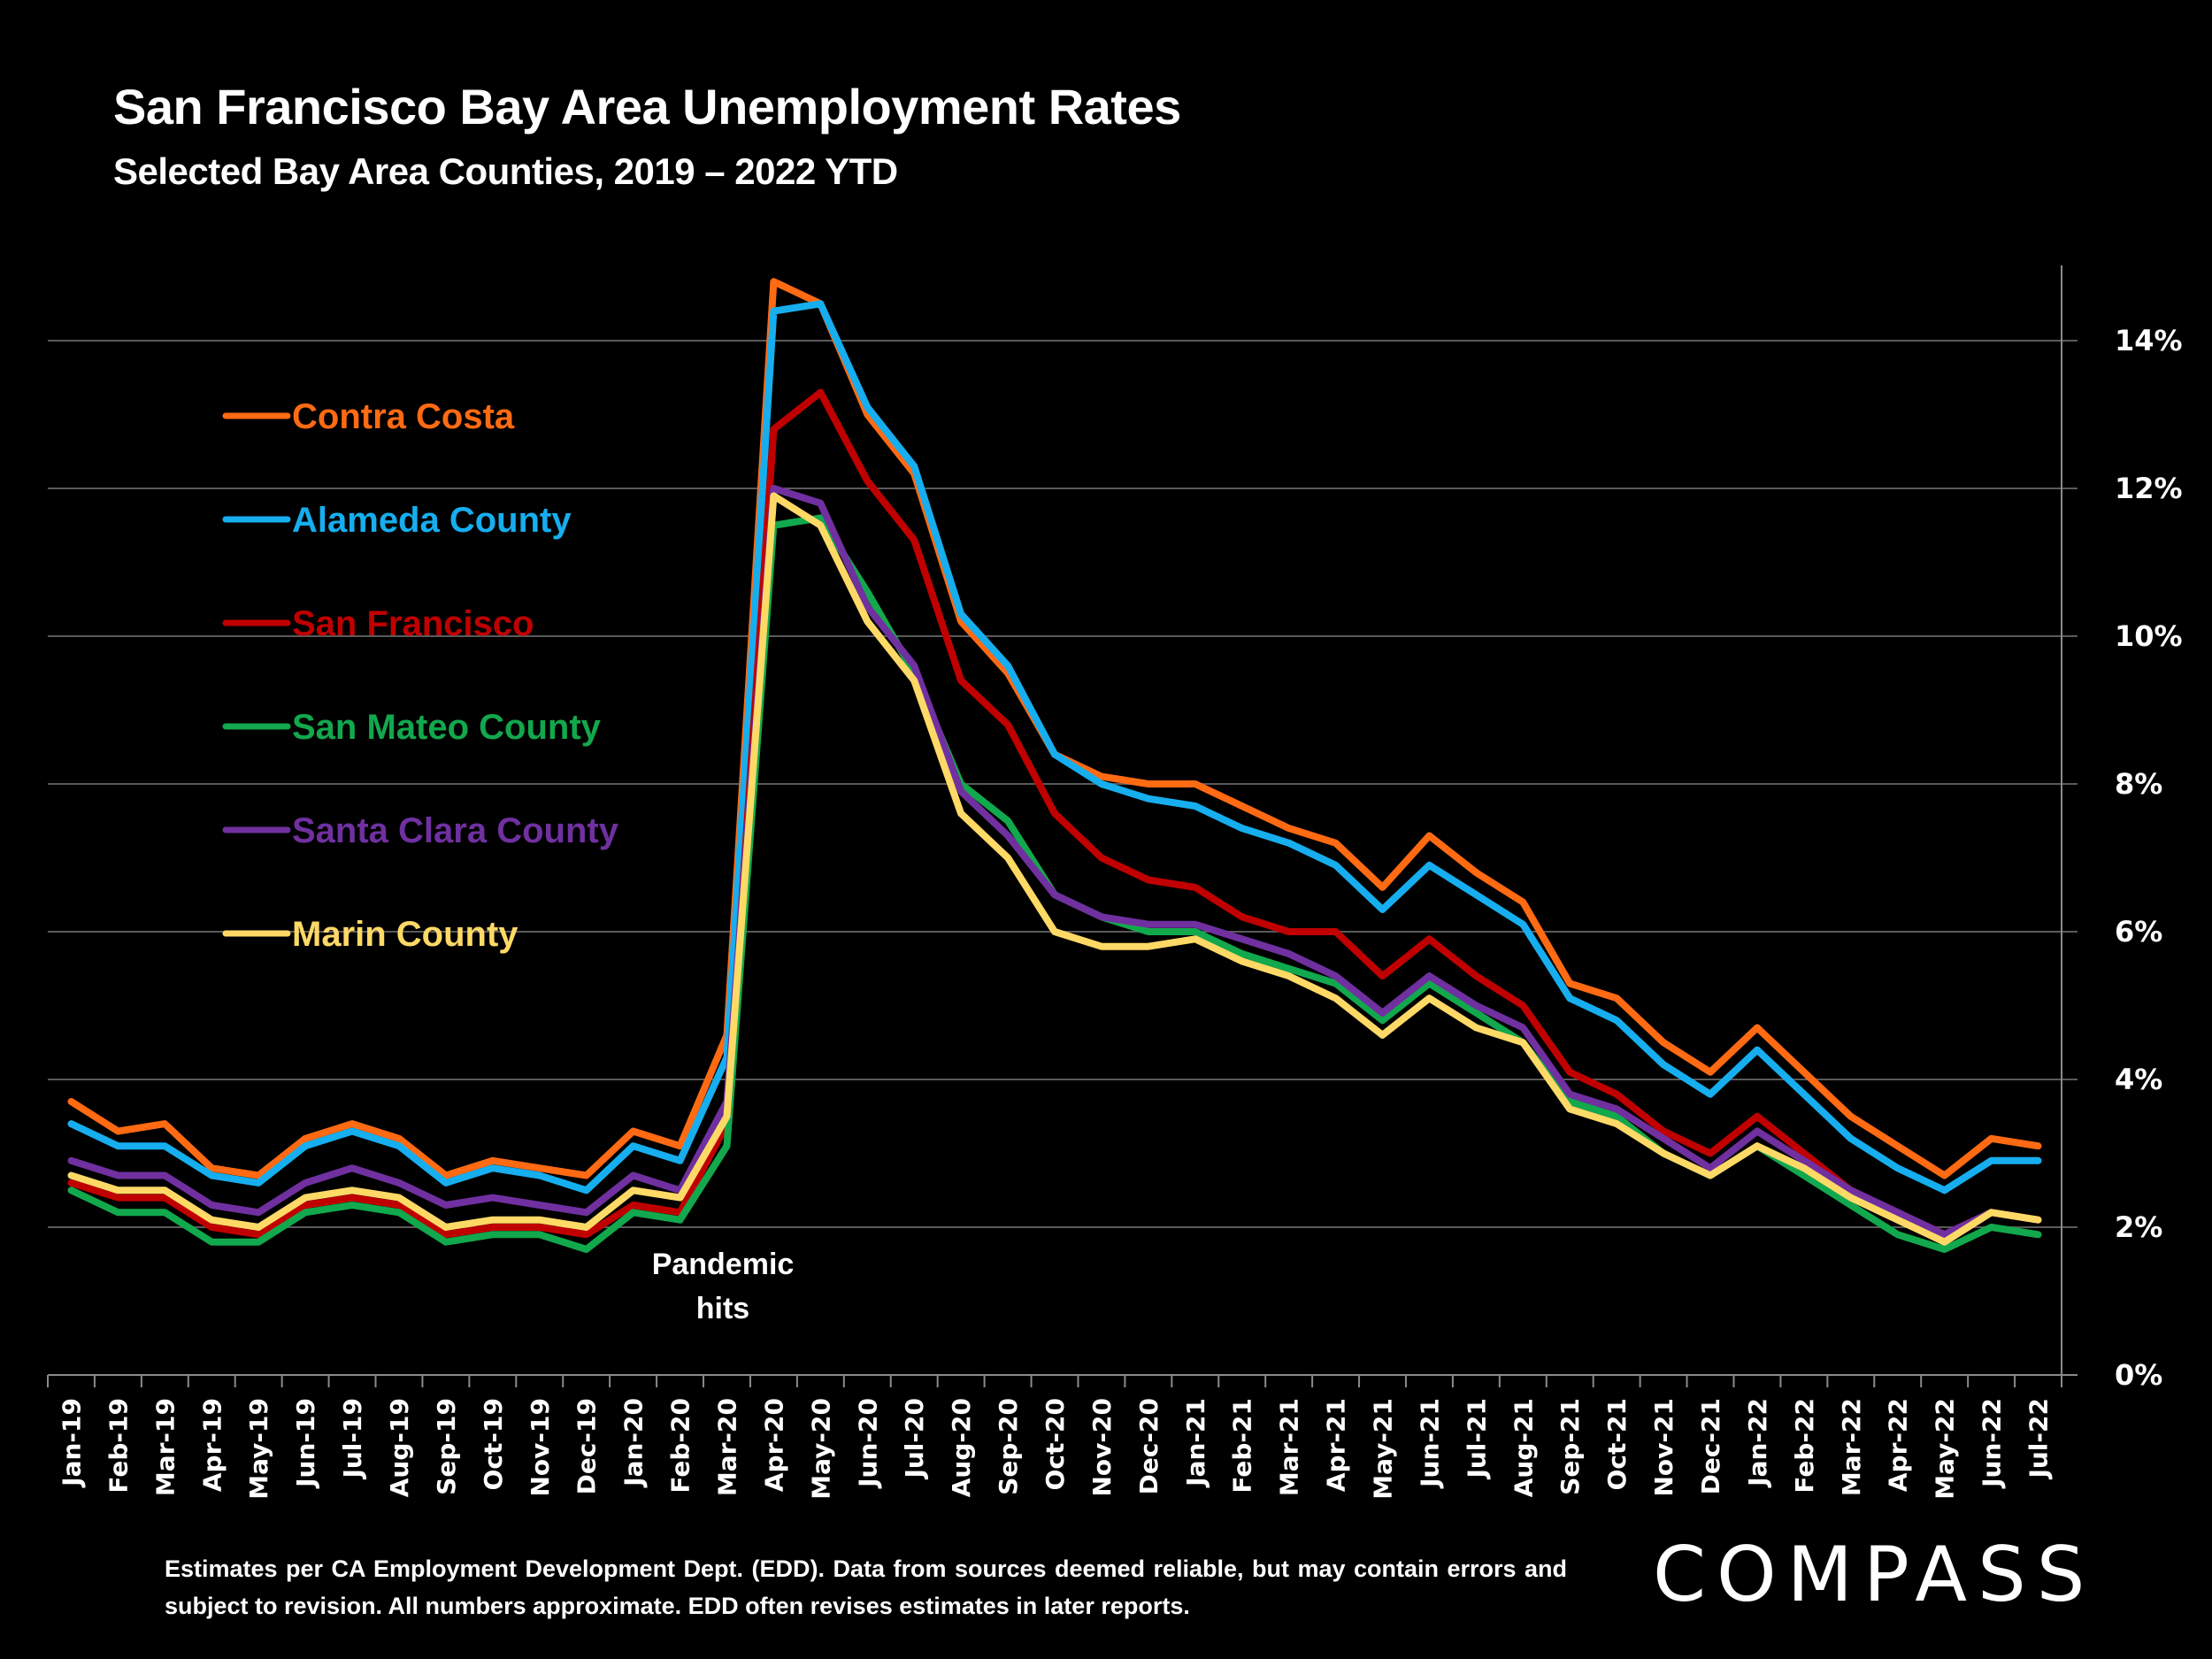 This screenshot has width=2212, height=1659. Describe the element at coordinates (1290, 1447) in the screenshot. I see `x-tick-label: Mar-21` at that location.